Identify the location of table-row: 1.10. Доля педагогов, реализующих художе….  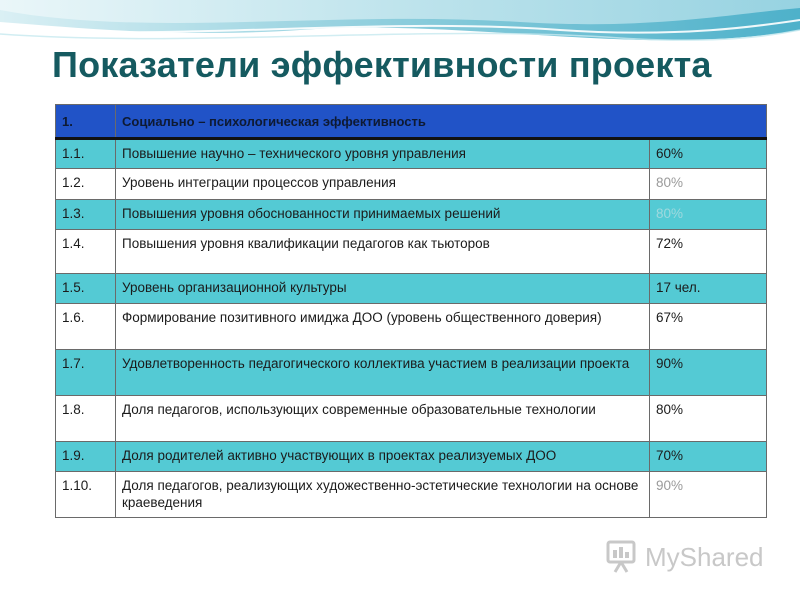
(411, 494).